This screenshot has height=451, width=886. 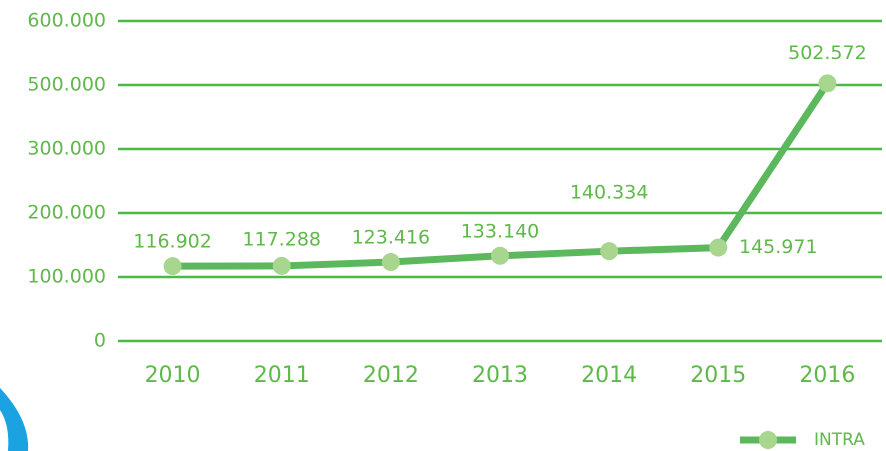 I want to click on x-tick-label: 2014, so click(x=609, y=375).